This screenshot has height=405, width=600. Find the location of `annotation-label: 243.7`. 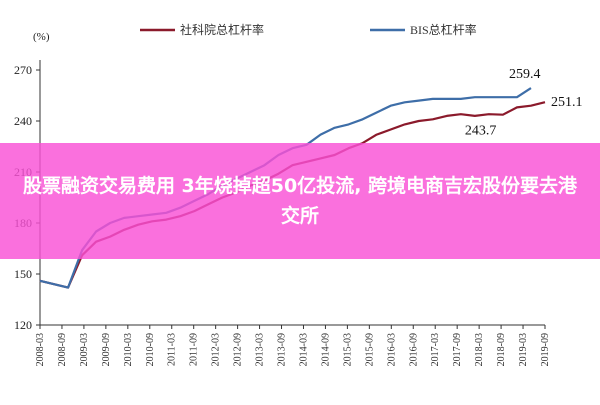

annotation-label: 243.7 is located at coordinates (481, 131).